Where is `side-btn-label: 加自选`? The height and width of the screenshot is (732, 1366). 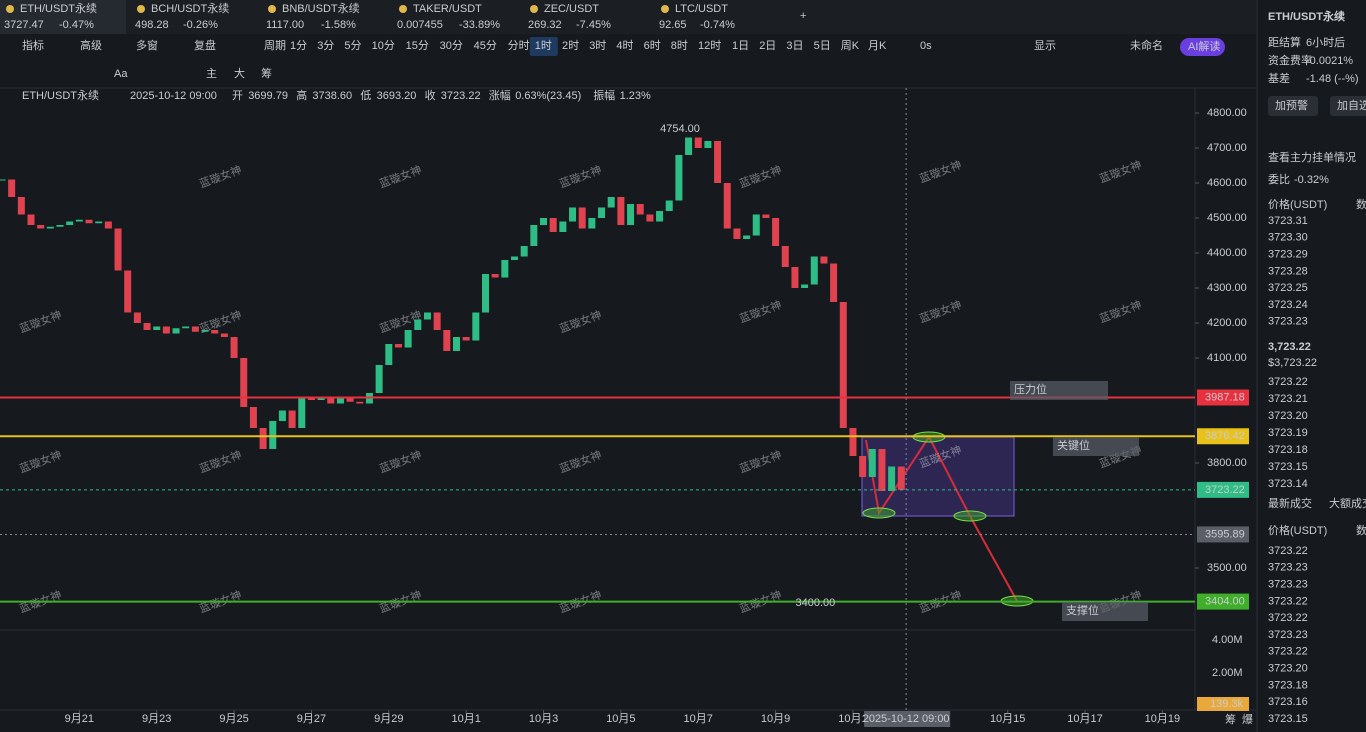 side-btn-label: 加自选 is located at coordinates (1351, 105).